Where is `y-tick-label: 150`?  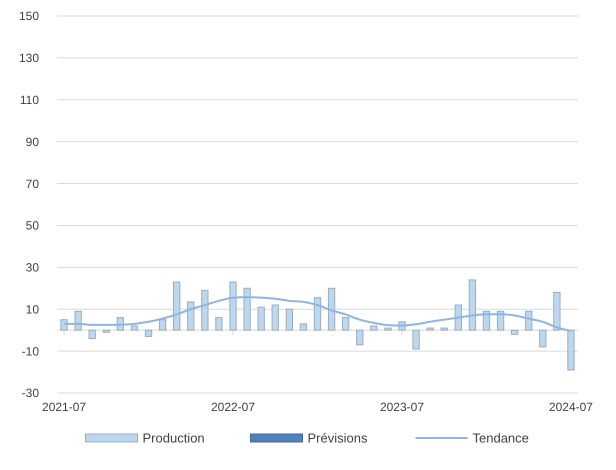 y-tick-label: 150 is located at coordinates (29, 16).